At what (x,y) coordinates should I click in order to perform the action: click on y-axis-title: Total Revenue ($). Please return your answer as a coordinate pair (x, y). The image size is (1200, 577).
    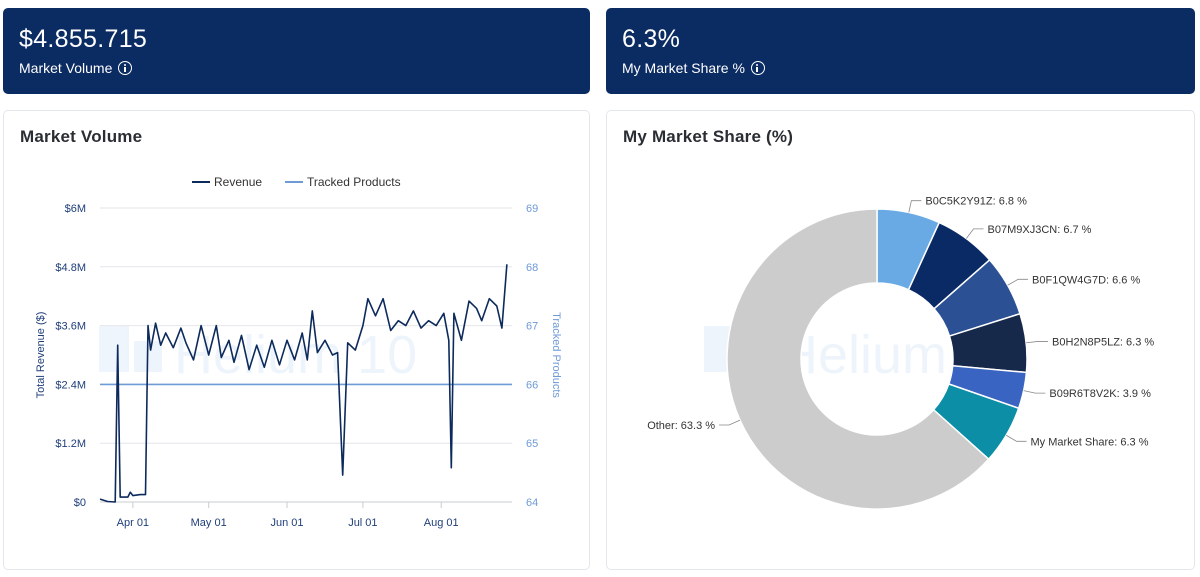
    Looking at the image, I should click on (41, 355).